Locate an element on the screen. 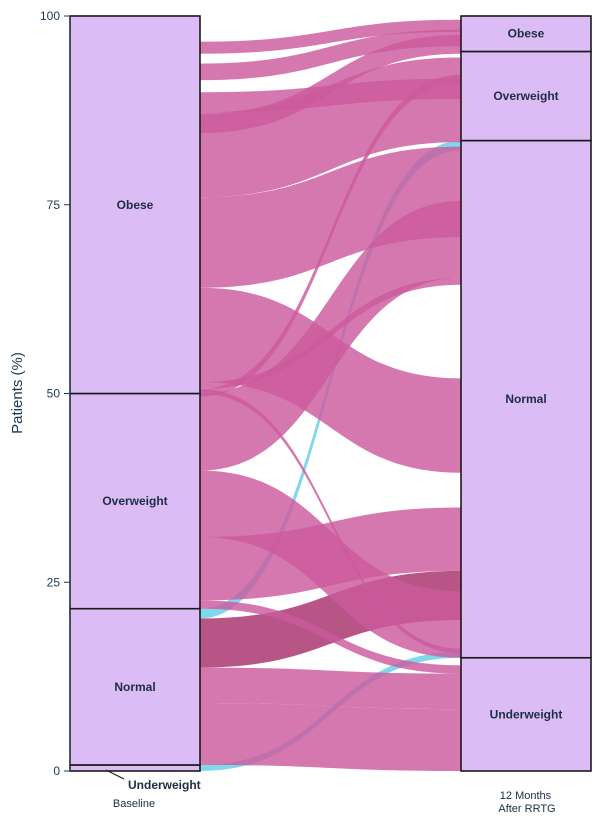 The image size is (600, 829). node-followup-underweight is located at coordinates (526, 714).